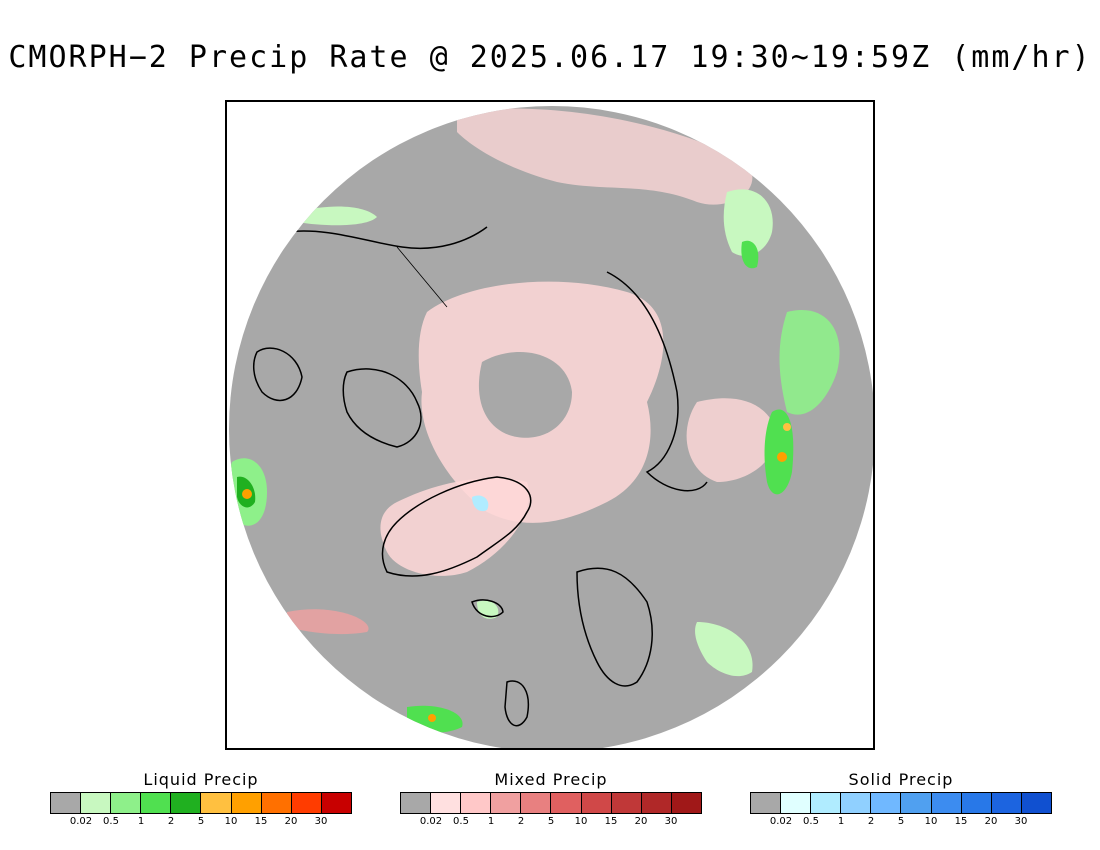  I want to click on legend-colorbar-solid, so click(901, 803).